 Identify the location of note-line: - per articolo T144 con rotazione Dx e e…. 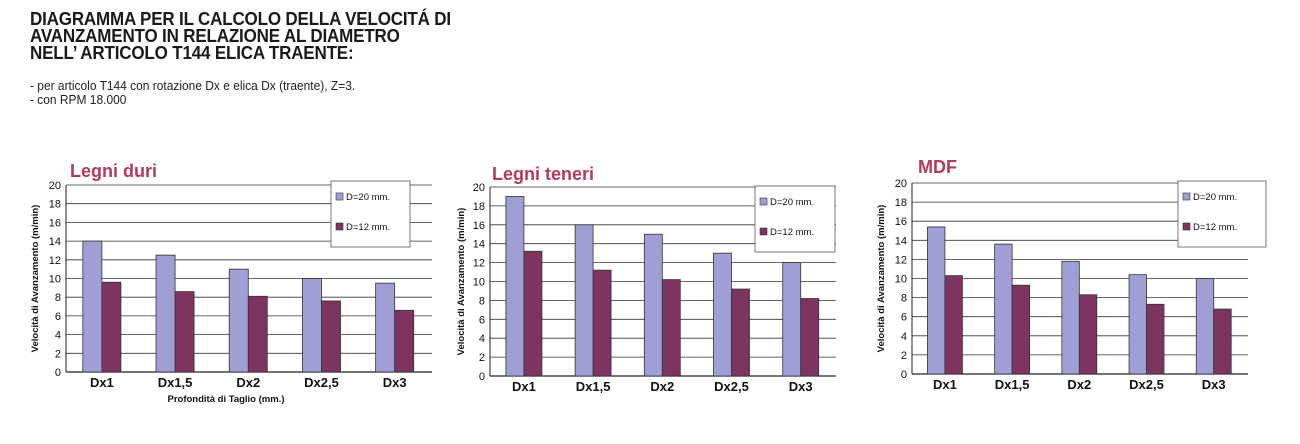
(193, 85).